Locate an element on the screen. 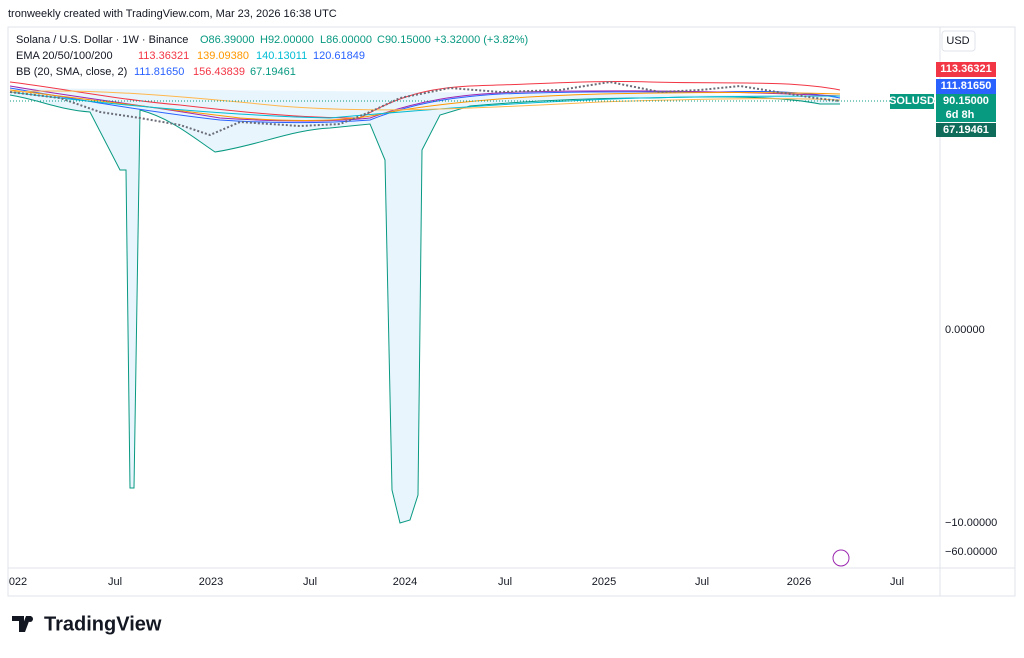 This screenshot has height=658, width=1024. currency: USD is located at coordinates (957, 41).